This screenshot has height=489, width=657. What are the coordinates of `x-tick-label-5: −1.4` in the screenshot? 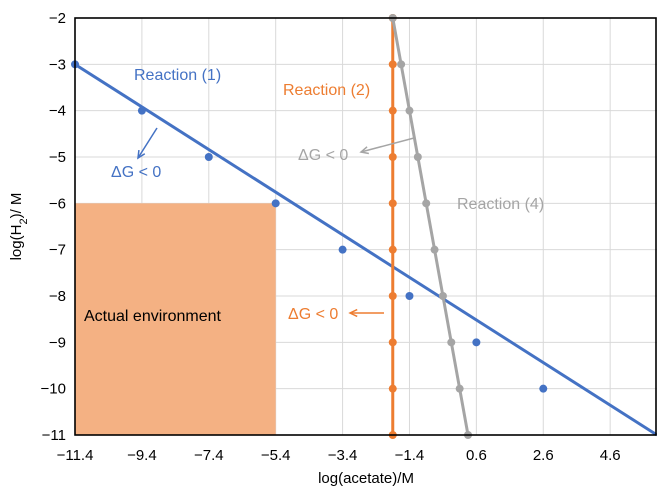 It's located at (410, 455).